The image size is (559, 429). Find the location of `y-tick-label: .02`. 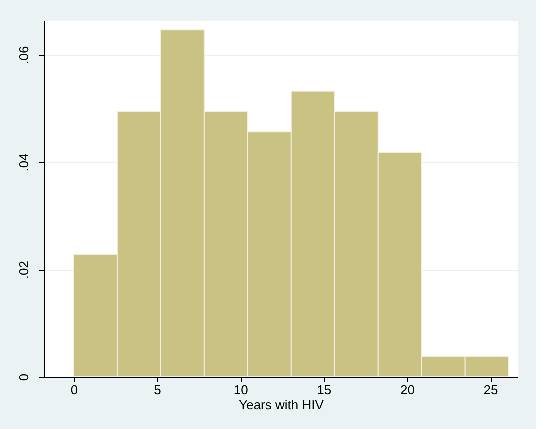

y-tick-label: .02 is located at coordinates (24, 270).